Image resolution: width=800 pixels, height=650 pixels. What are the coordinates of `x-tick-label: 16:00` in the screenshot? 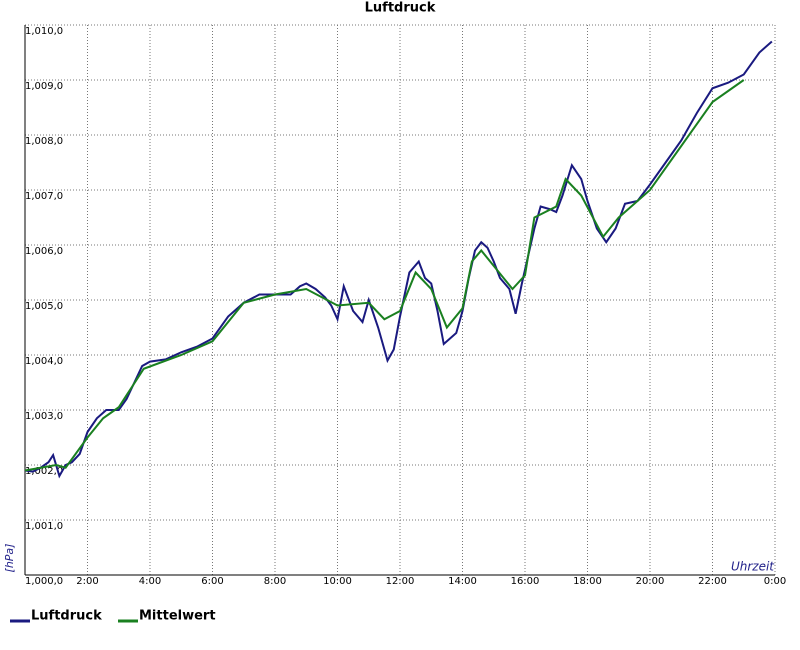 It's located at (525, 581).